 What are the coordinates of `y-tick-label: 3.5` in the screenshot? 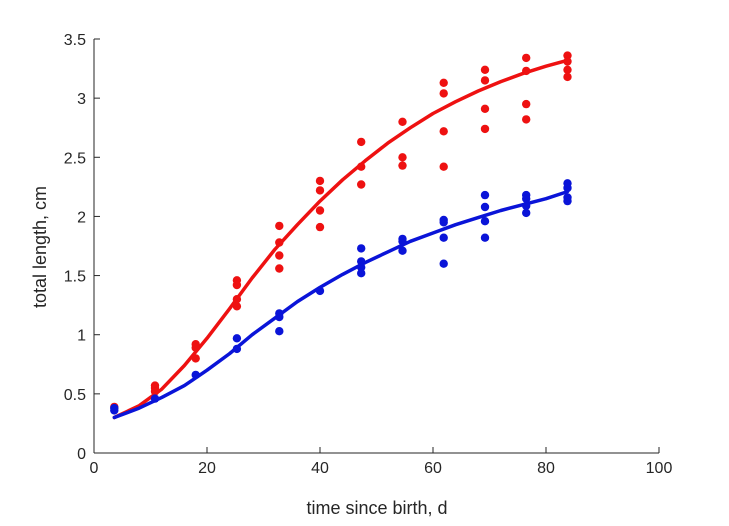 It's located at (75, 40).